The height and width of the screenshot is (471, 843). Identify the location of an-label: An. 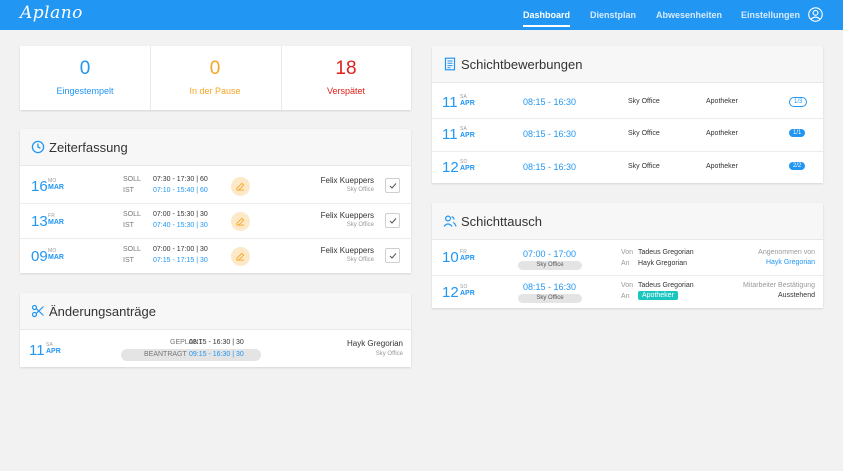
(625, 263).